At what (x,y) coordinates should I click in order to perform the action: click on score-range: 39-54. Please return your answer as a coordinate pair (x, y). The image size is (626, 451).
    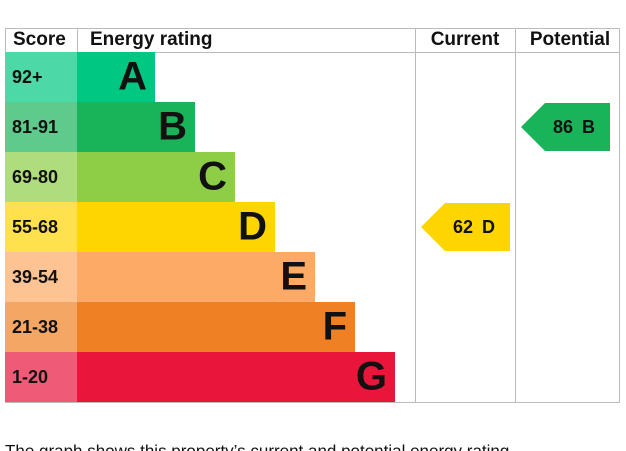
    Looking at the image, I should click on (35, 277).